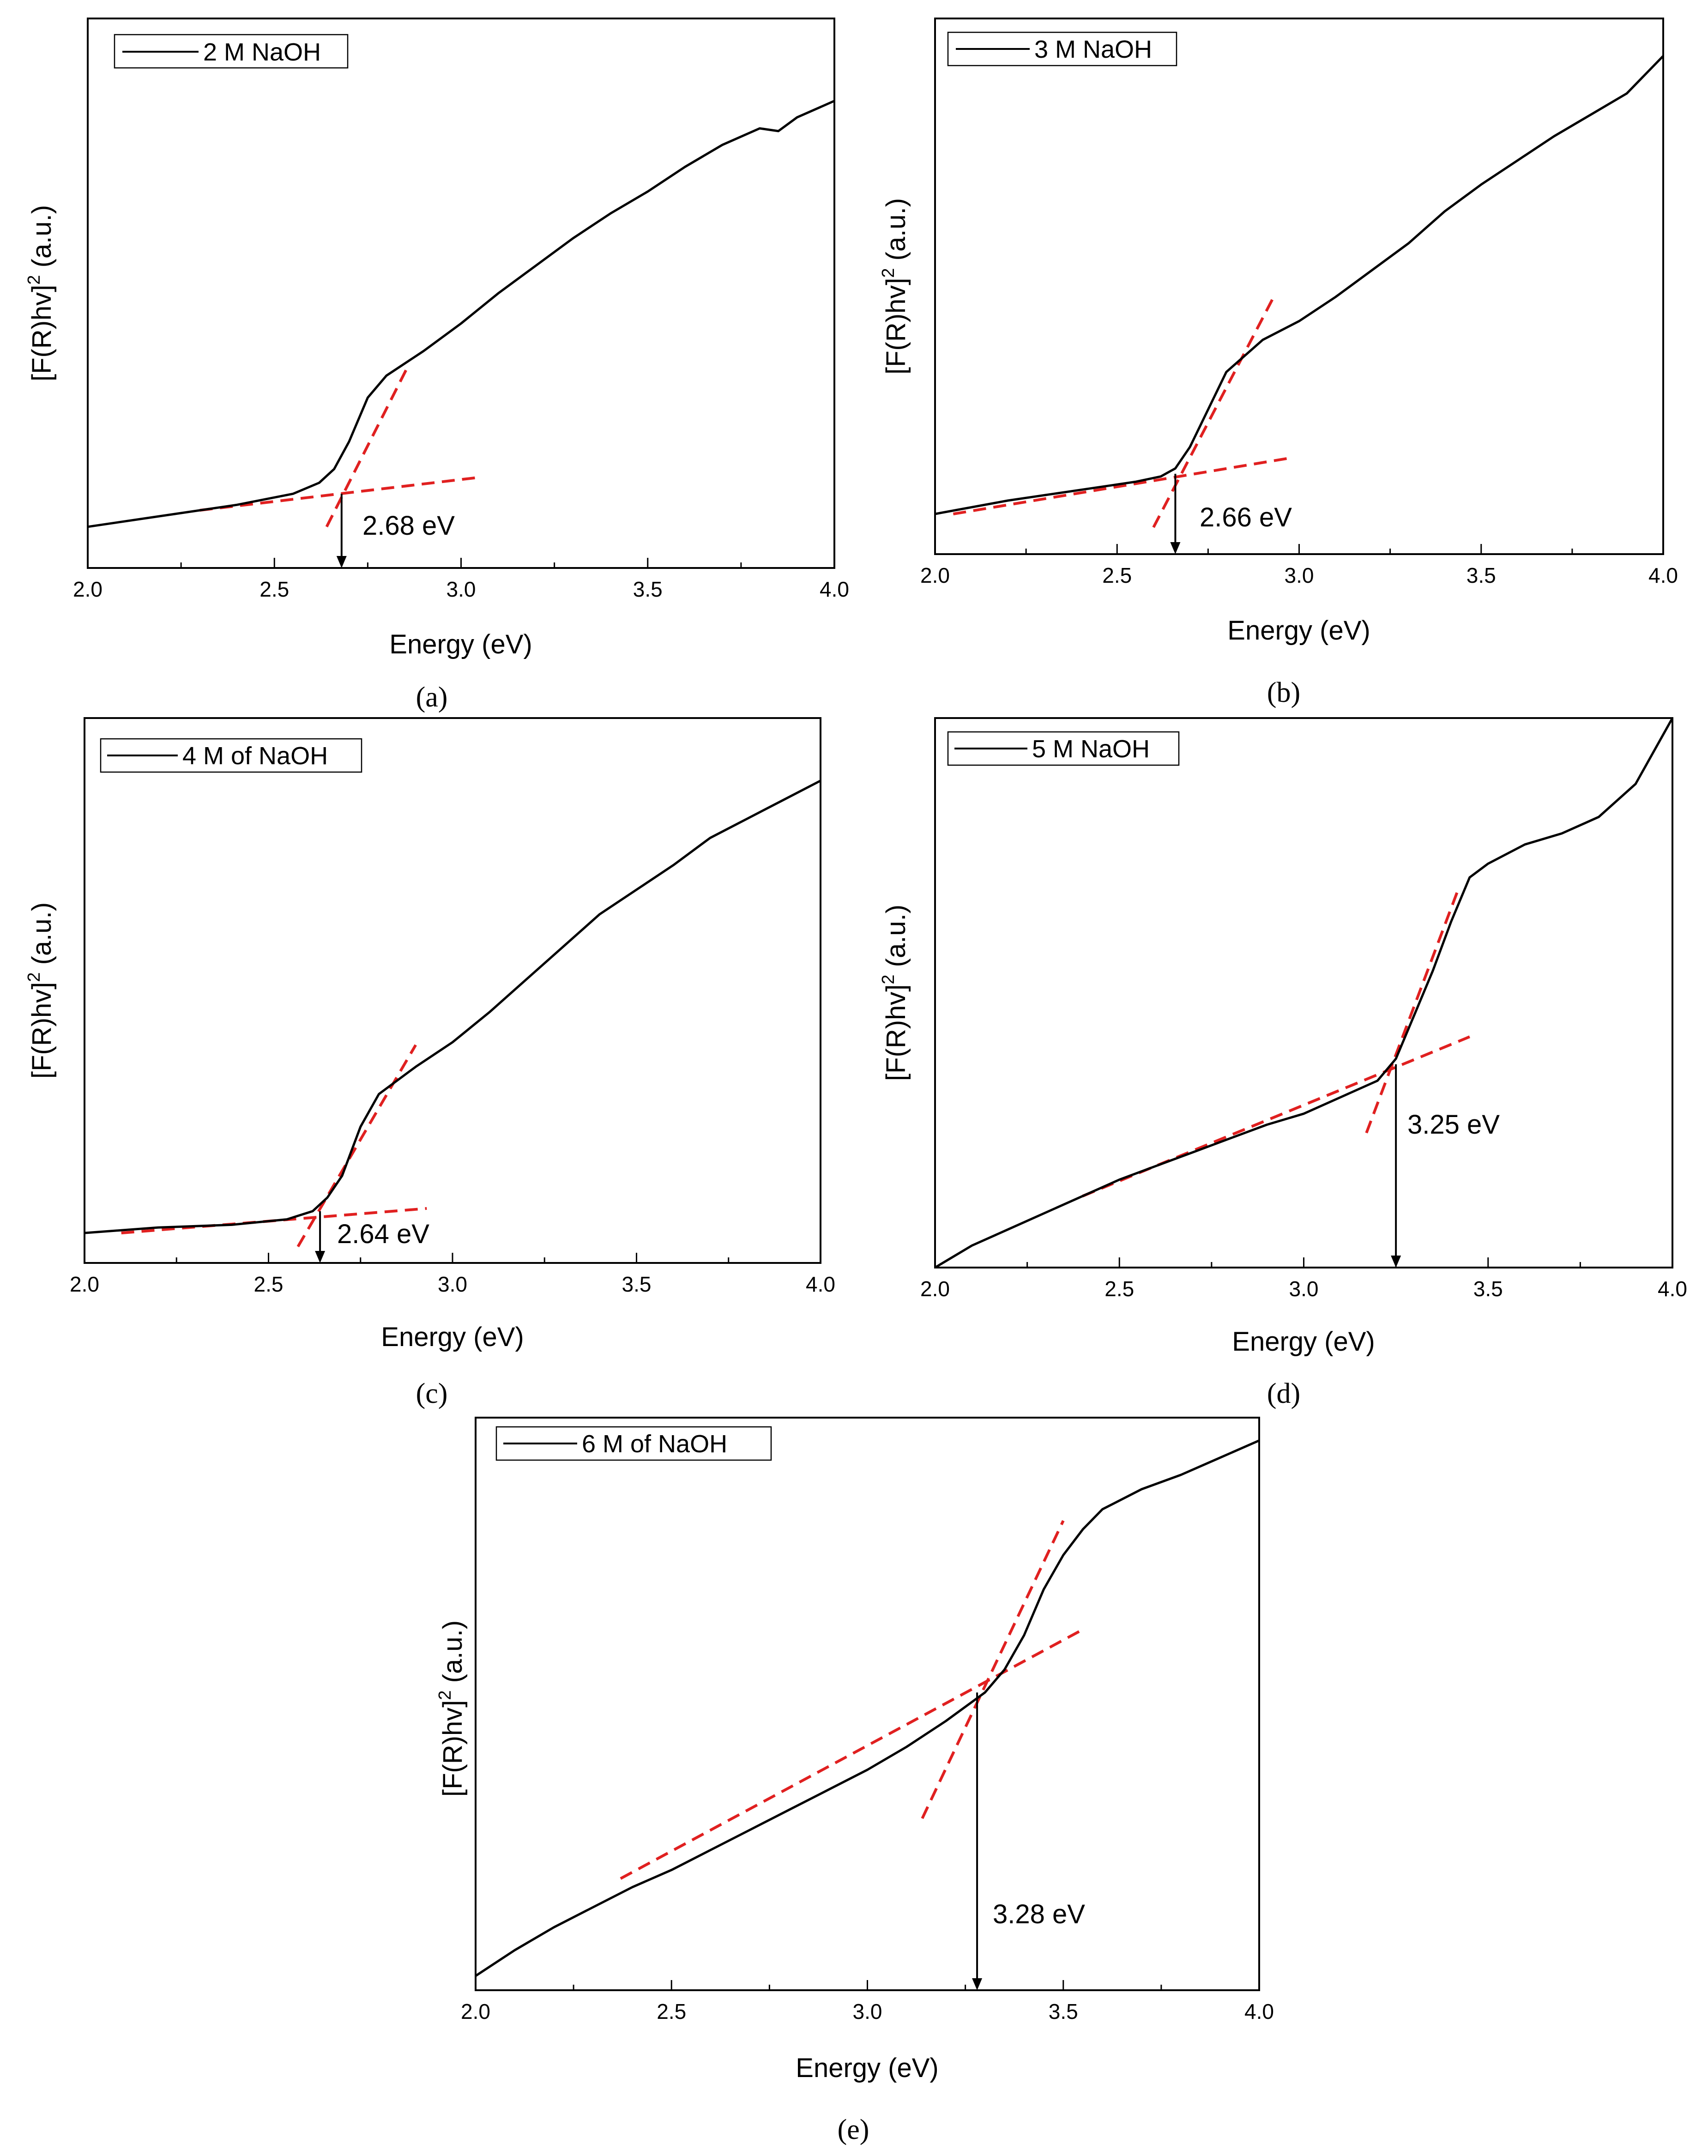  Describe the element at coordinates (1091, 749) in the screenshot. I see `legend-label: 5 M NaOH` at that location.